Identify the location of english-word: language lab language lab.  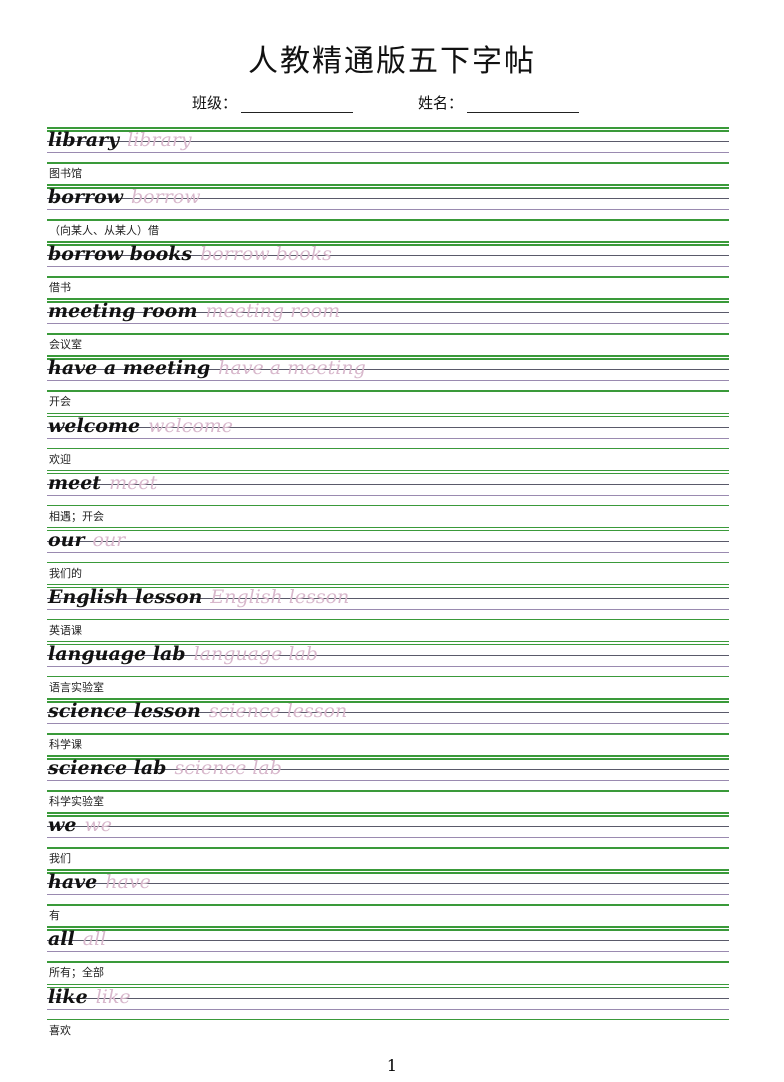
(183, 654).